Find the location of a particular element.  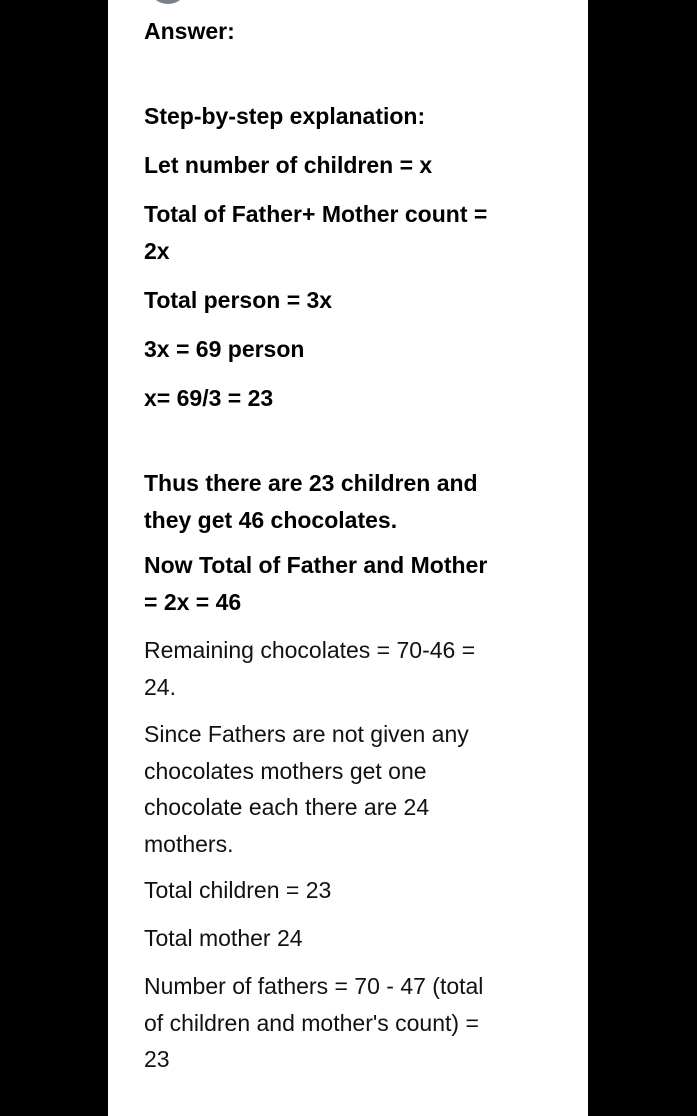

paragraph-line: of children and mother's count) = is located at coordinates (311, 1022).